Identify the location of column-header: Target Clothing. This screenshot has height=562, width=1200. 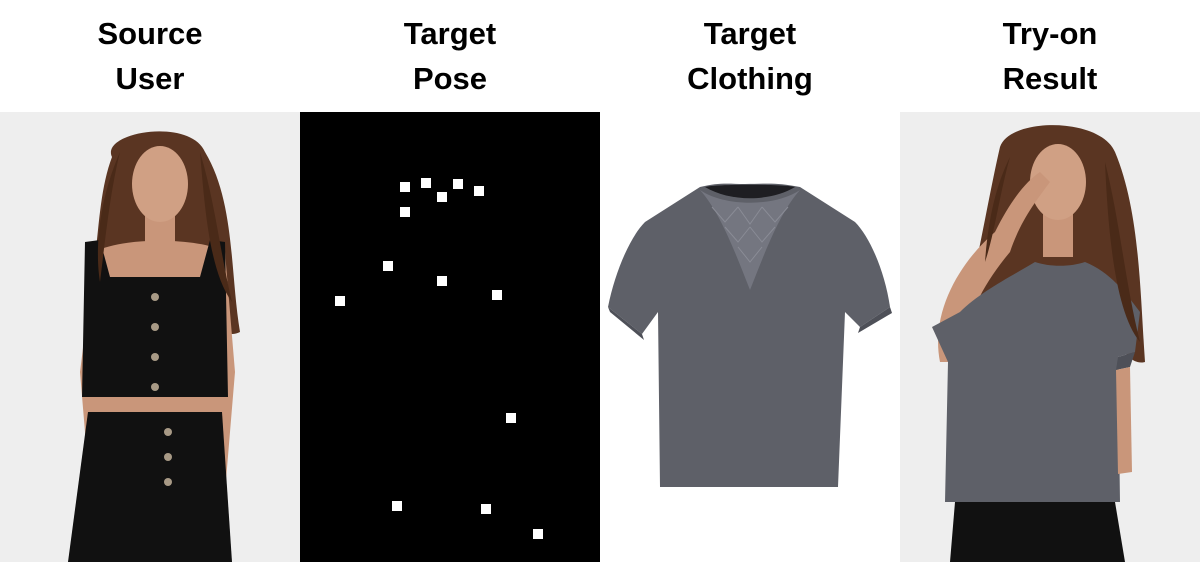
(750, 56).